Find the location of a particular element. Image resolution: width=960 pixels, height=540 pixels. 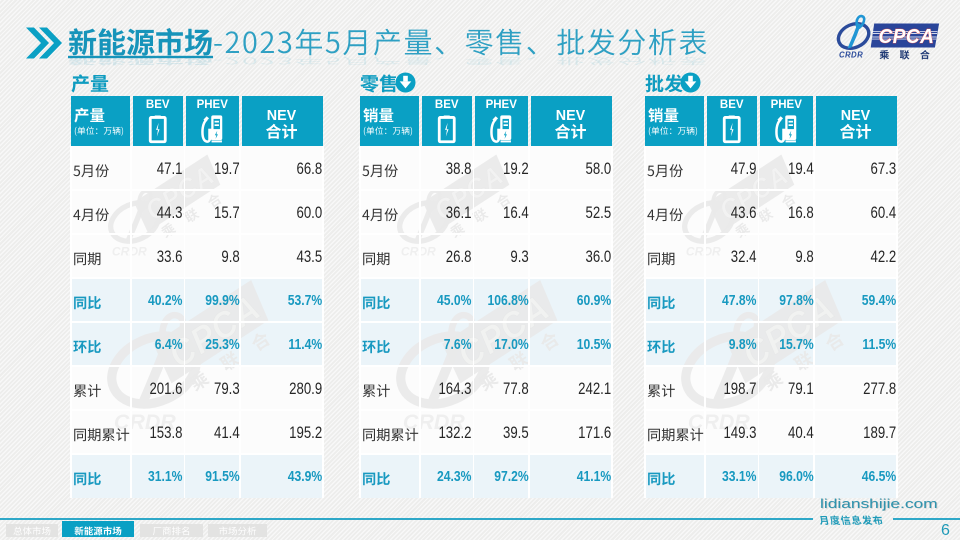

svg-text: CPCA is located at coordinates (907, 37).